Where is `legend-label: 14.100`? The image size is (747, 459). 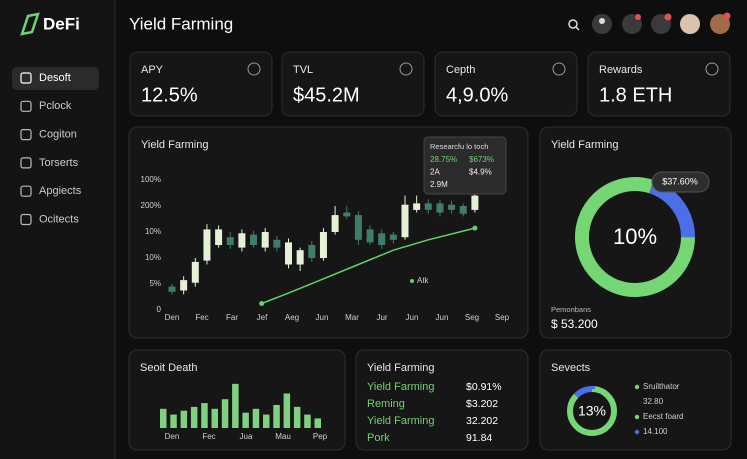
legend-label: 14.100 is located at coordinates (655, 431).